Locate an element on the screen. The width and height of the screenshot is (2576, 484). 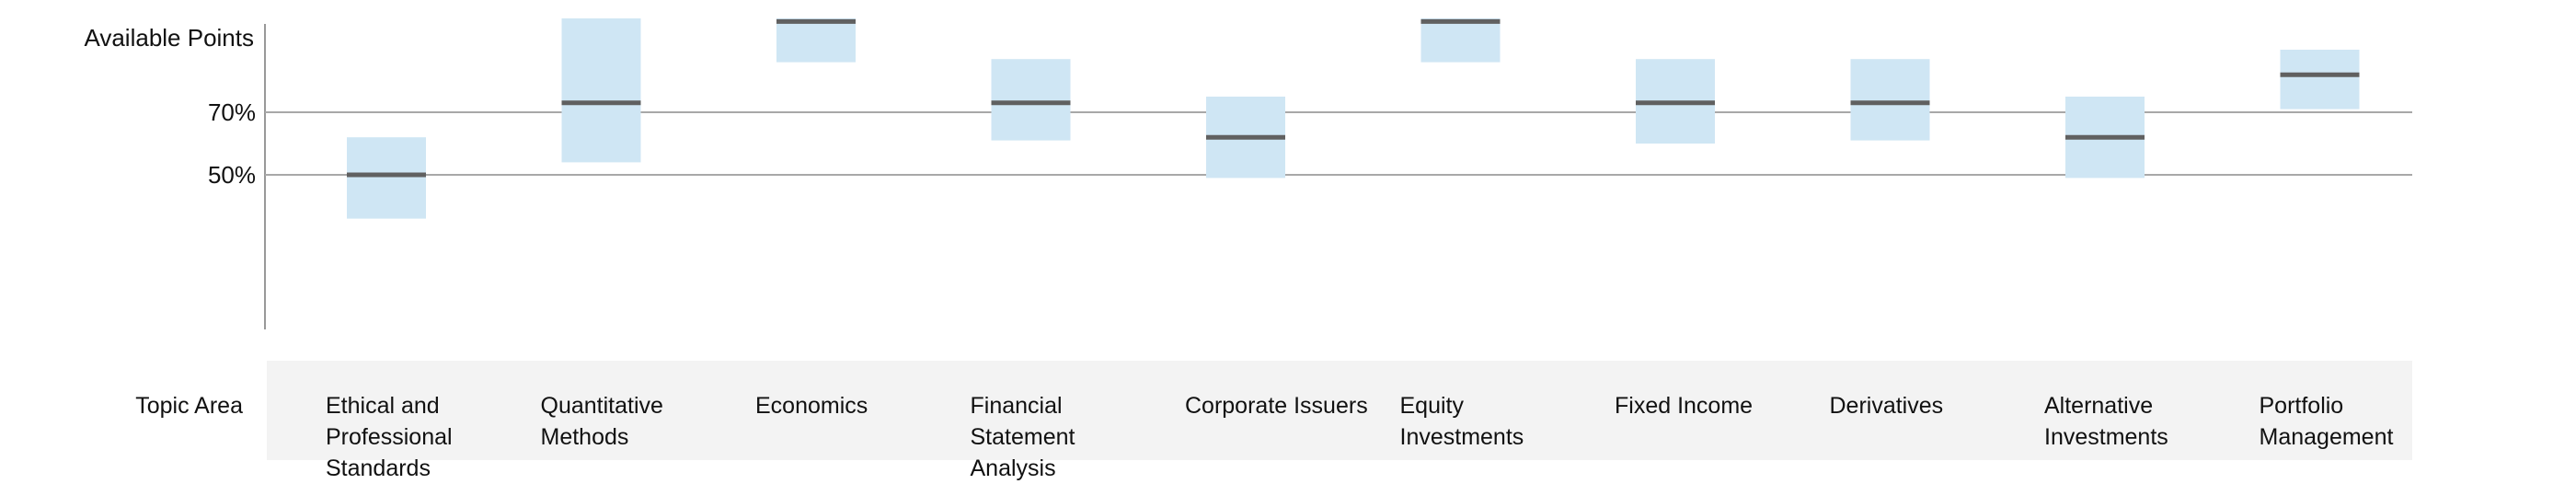
reference-label-50: 50% is located at coordinates (232, 175).